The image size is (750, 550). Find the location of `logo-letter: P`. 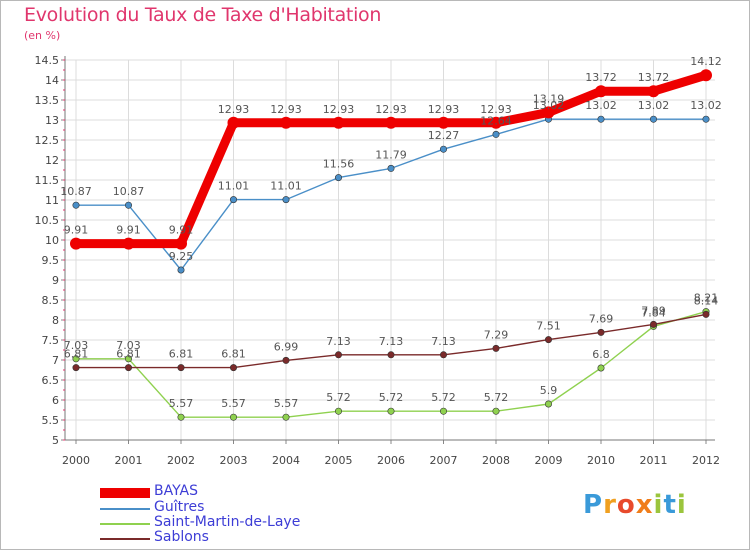

logo-letter: P is located at coordinates (593, 505).